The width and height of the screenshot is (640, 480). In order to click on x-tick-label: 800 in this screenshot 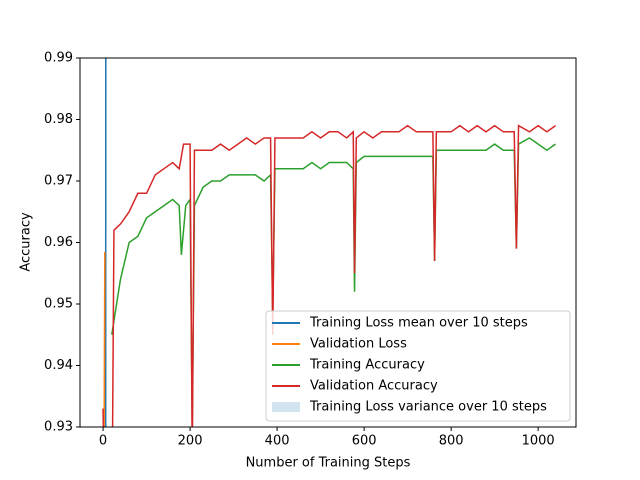, I will do `click(451, 441)`.